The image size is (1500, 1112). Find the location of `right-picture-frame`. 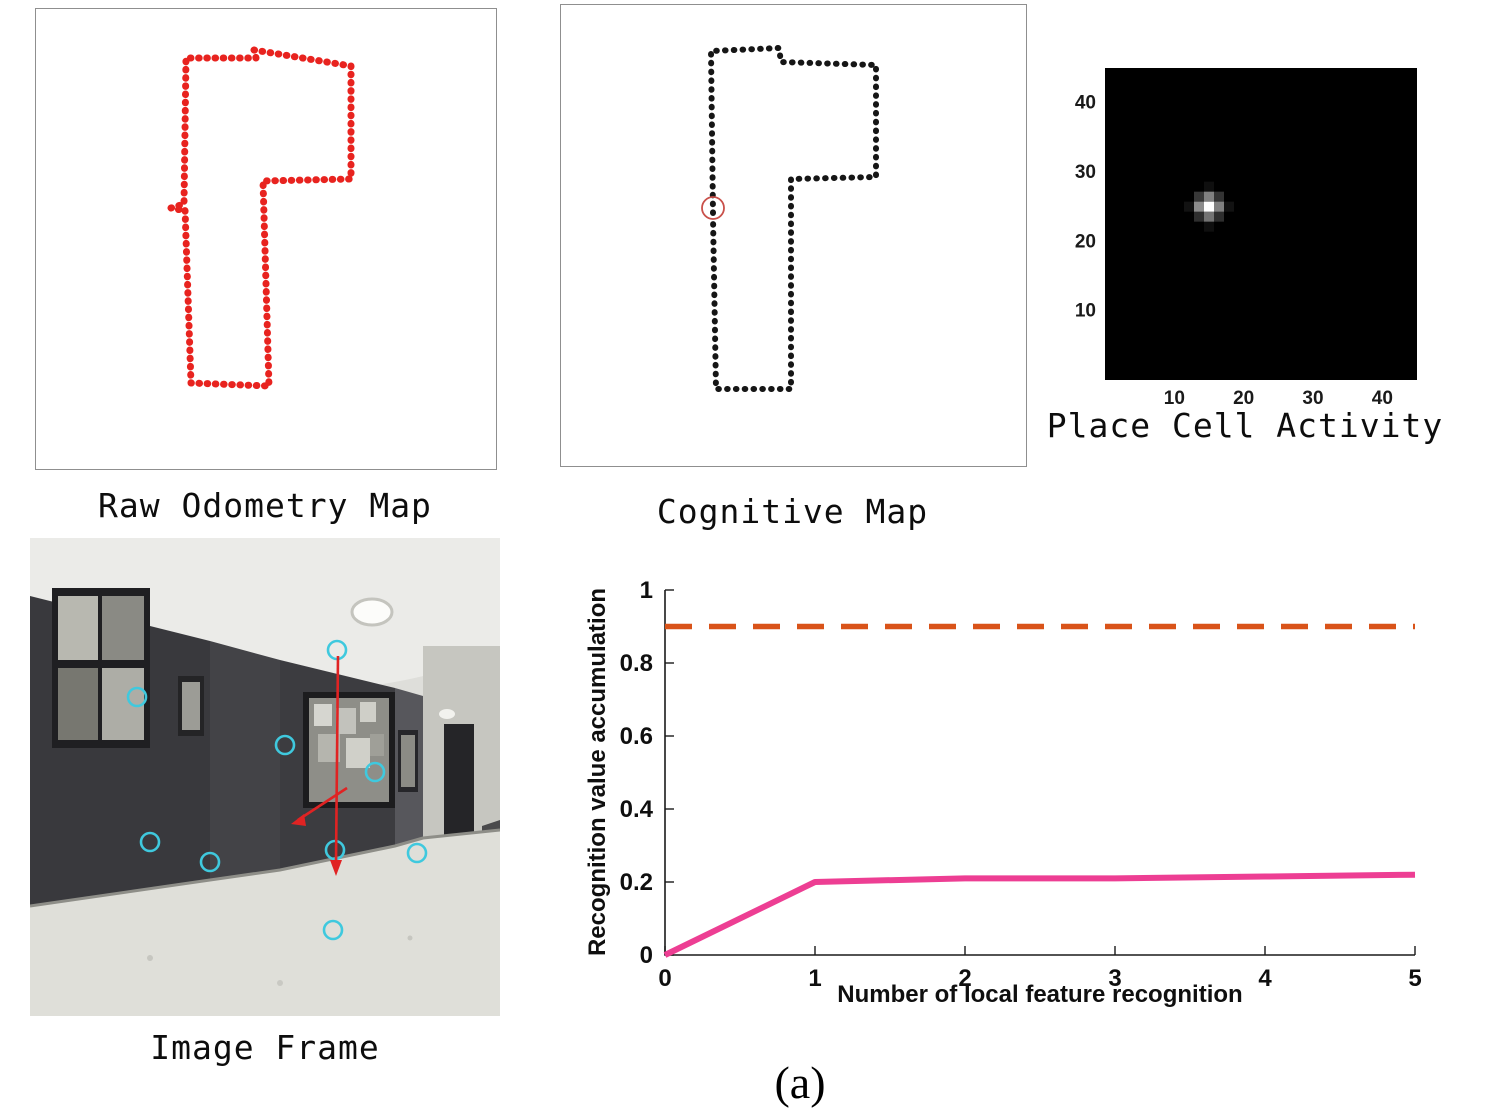

right-picture-frame is located at coordinates (408, 761).